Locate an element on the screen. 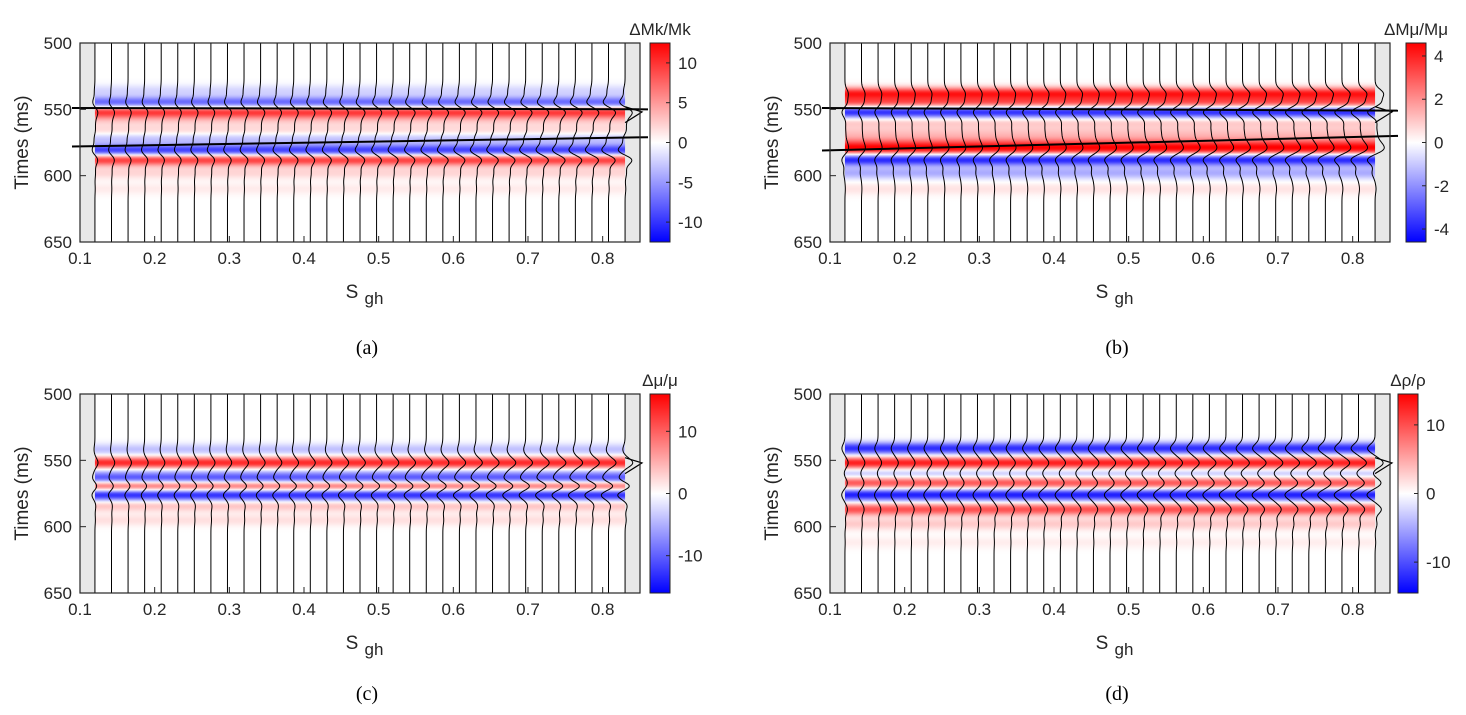 The image size is (1466, 715). panel-caption: (b) is located at coordinates (1116, 348).